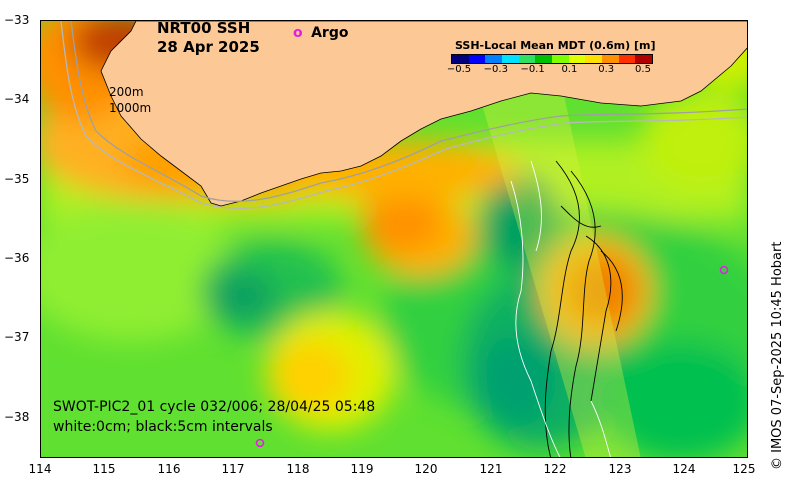  I want to click on lat-label: −37, so click(17, 337).